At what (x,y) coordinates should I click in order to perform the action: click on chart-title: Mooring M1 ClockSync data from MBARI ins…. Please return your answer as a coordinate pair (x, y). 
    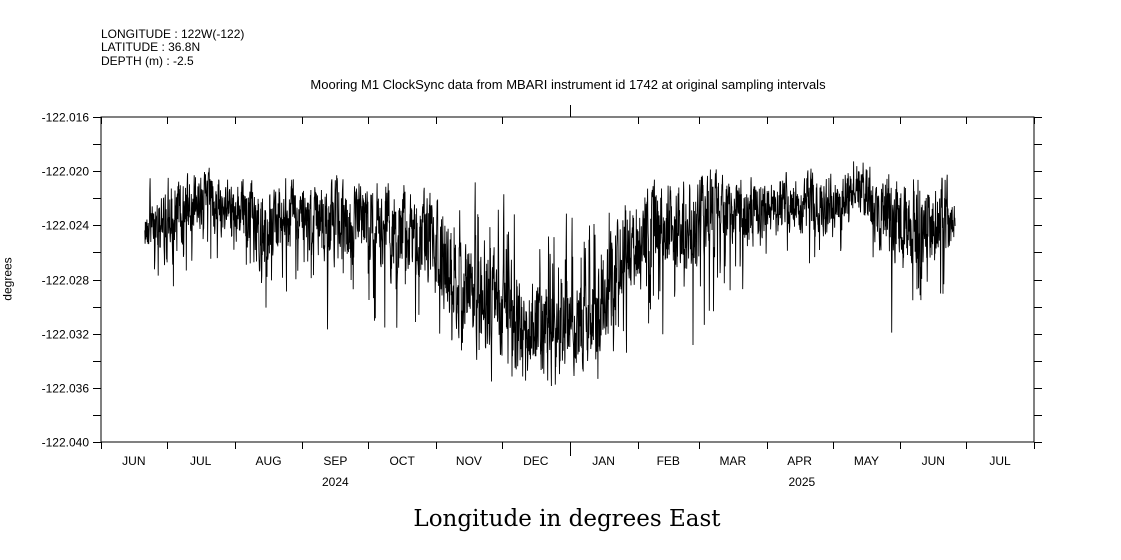
    Looking at the image, I should click on (568, 84).